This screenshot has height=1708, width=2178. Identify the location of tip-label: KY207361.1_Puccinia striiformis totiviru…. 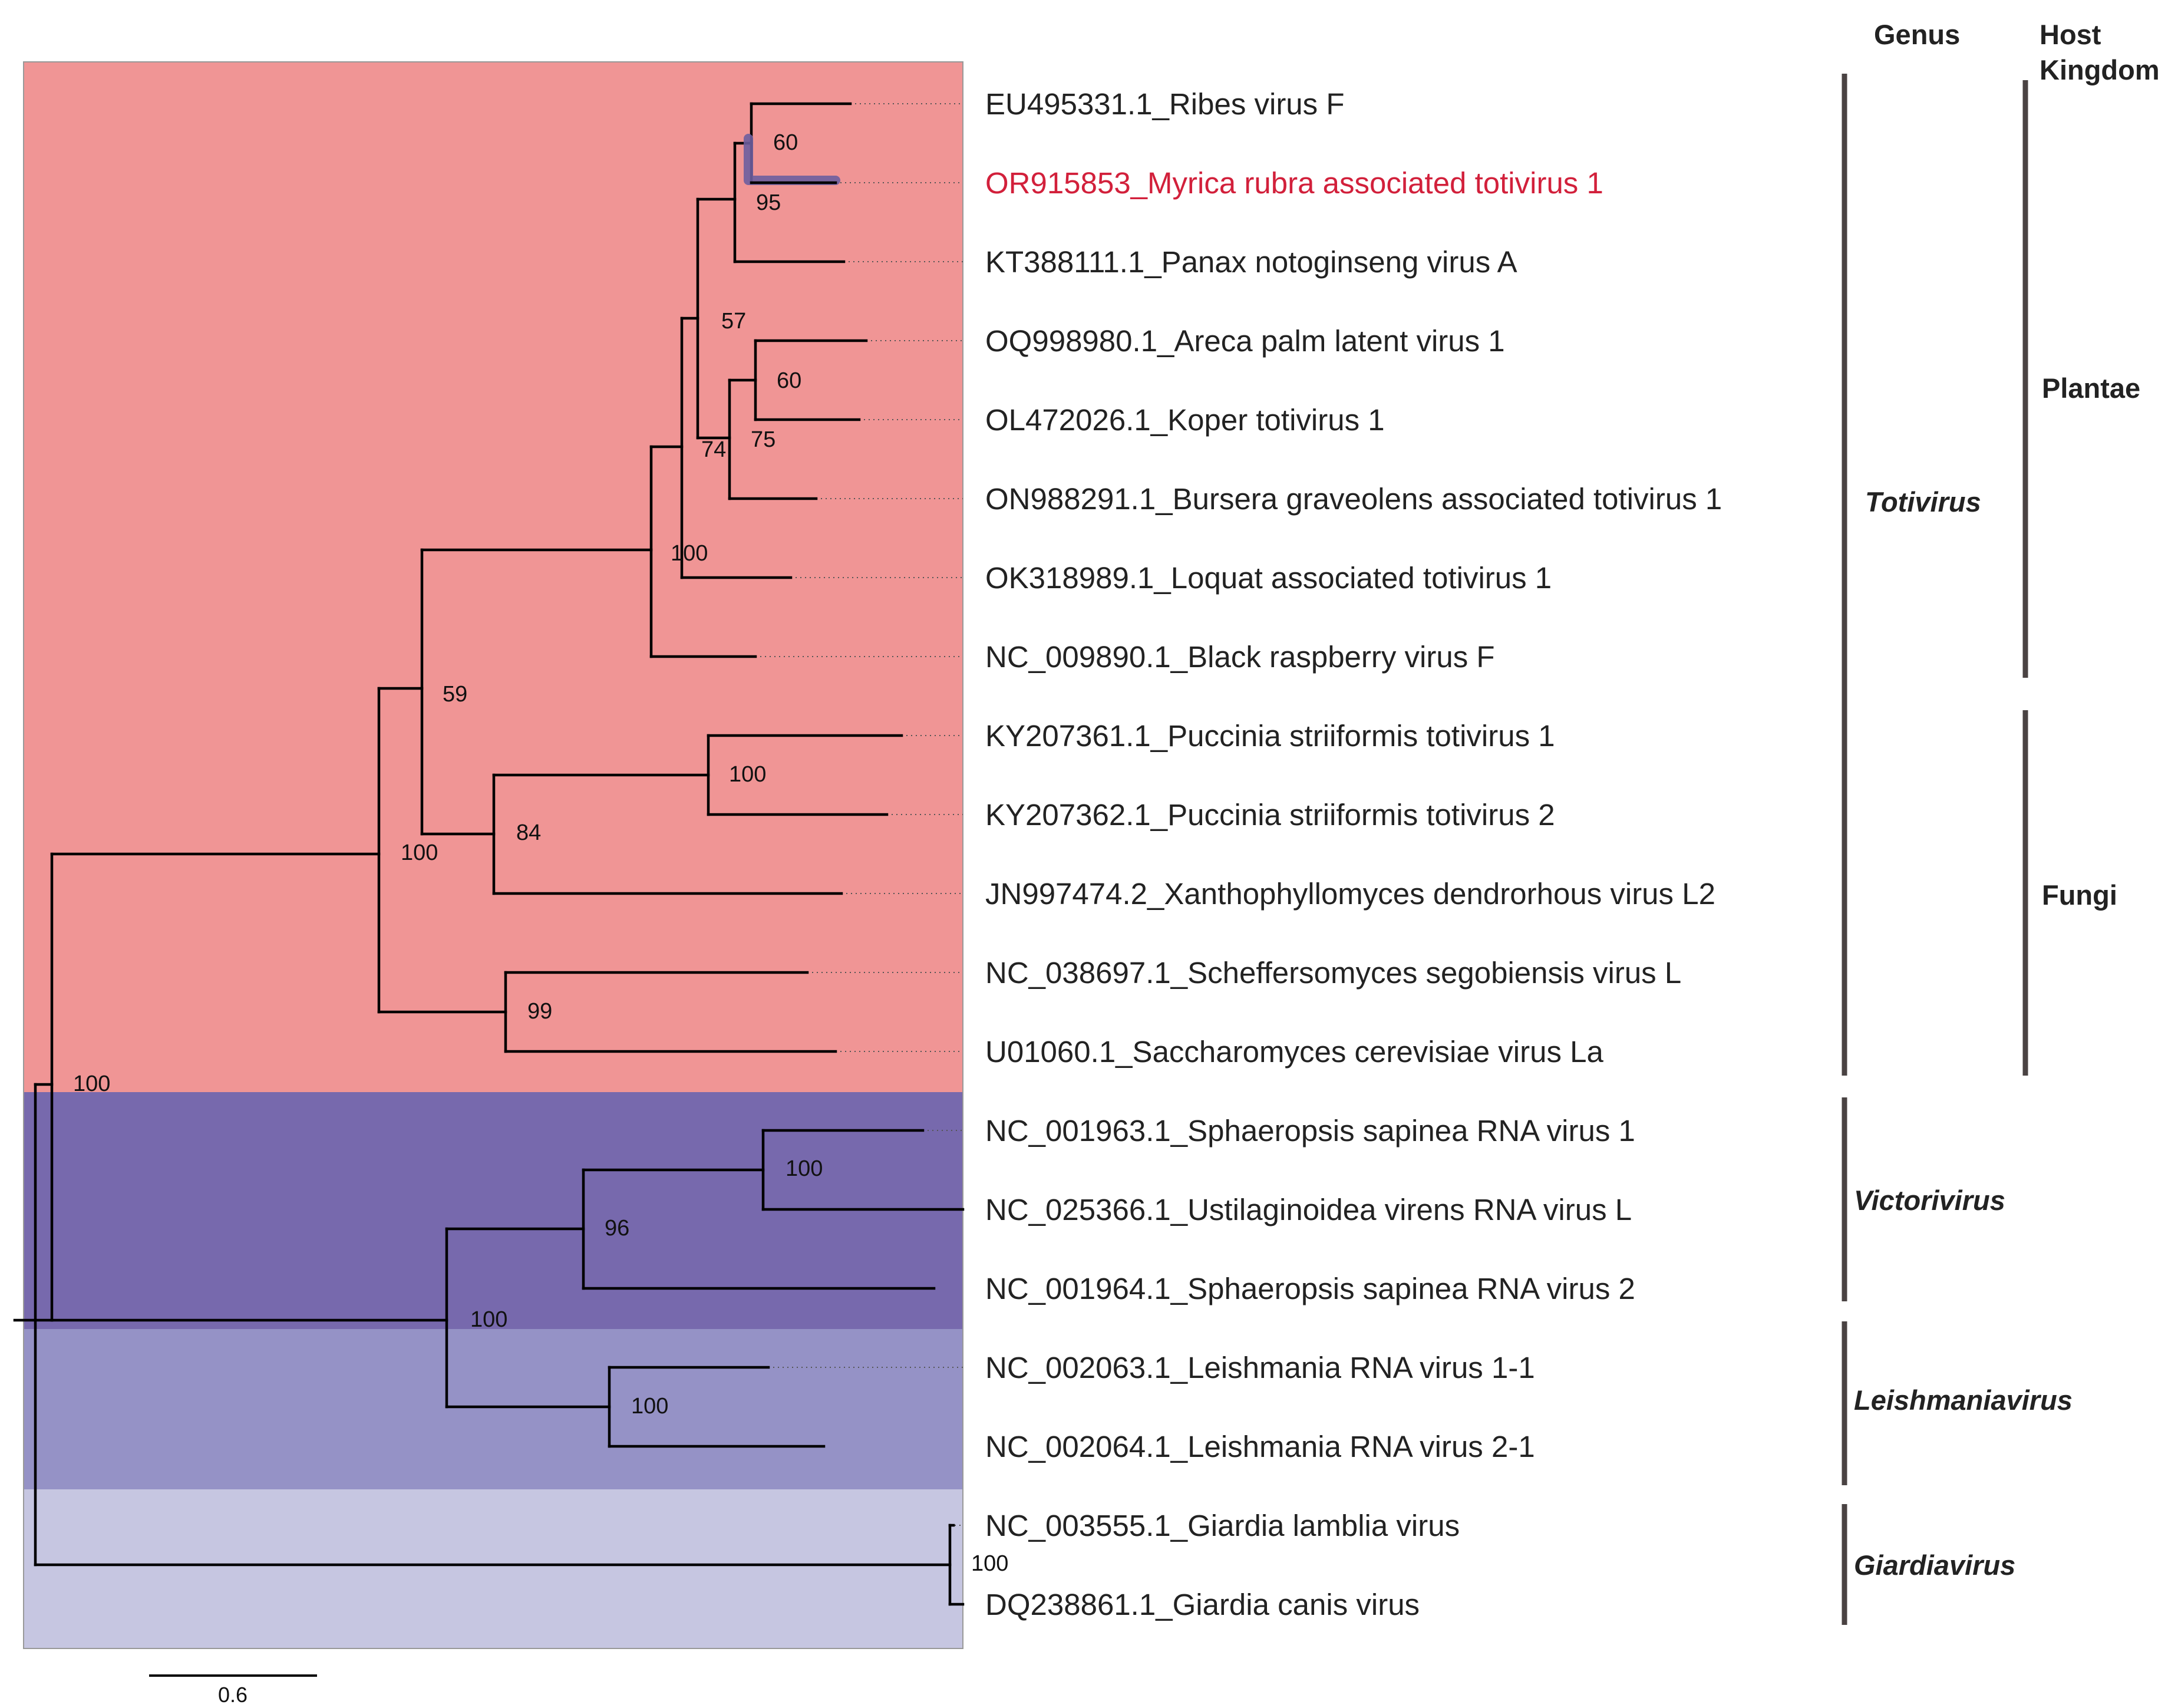
(1270, 736).